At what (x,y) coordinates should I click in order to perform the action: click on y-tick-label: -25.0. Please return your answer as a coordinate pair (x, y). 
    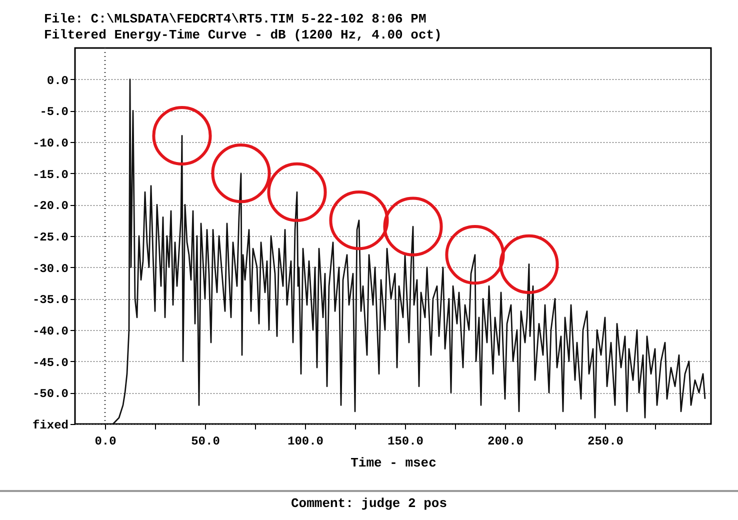
    Looking at the image, I should click on (50, 237).